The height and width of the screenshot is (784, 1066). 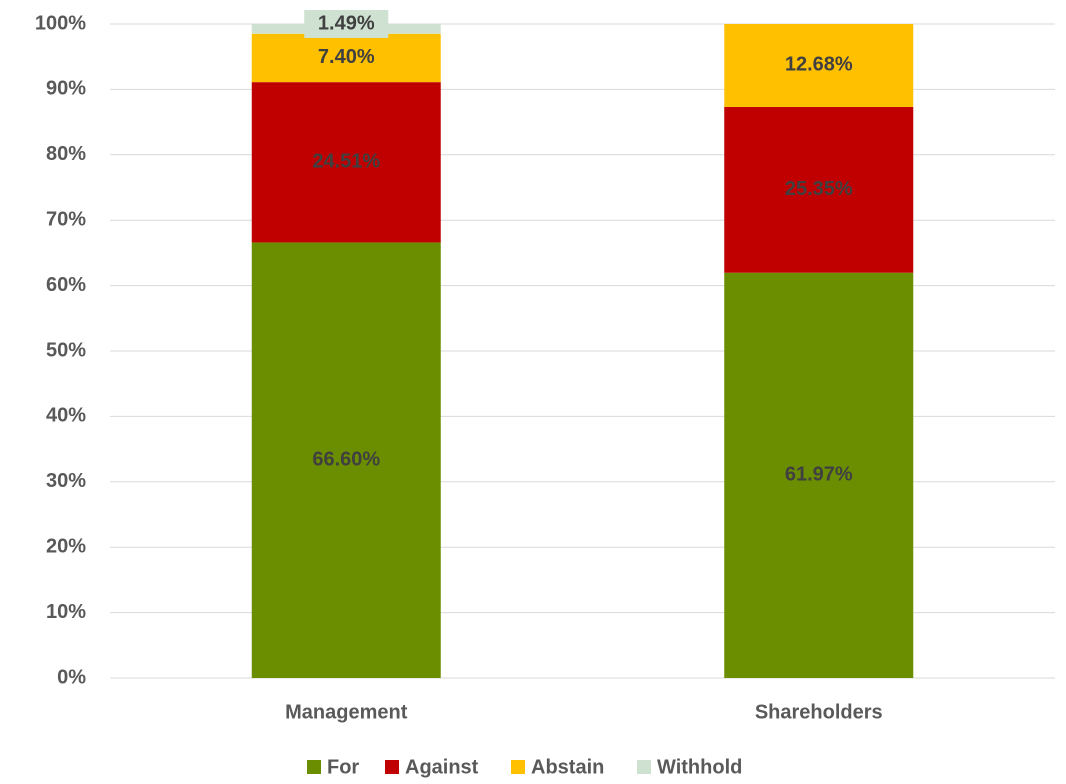 I want to click on y-tick-label: 40%, so click(x=66, y=416).